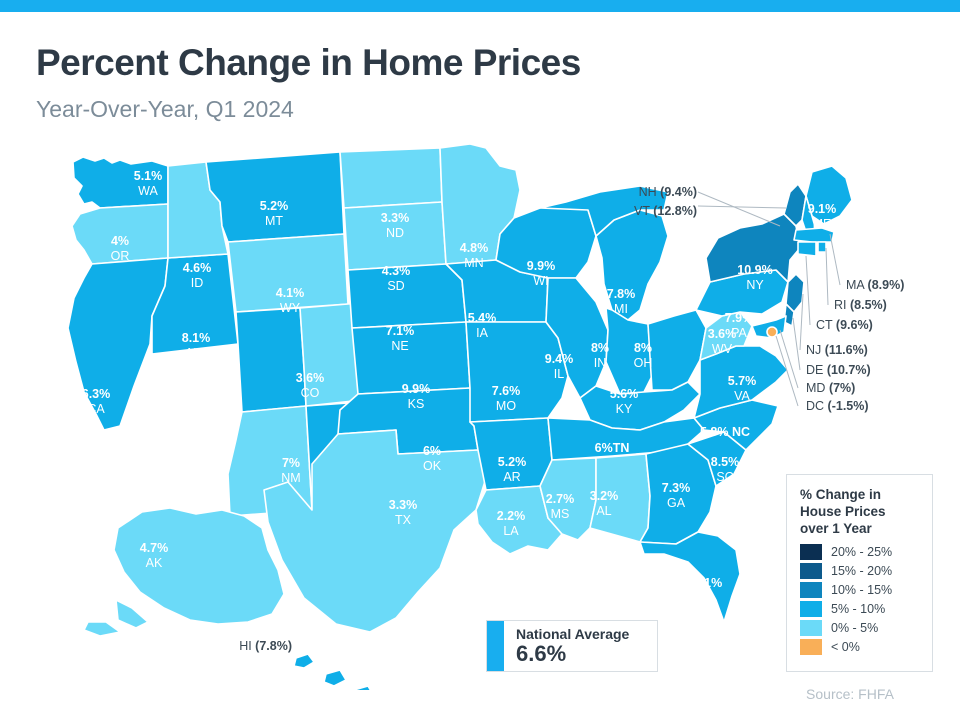 This screenshot has width=960, height=720. Describe the element at coordinates (838, 370) in the screenshot. I see `callout-DE: DE (10.7%)` at that location.